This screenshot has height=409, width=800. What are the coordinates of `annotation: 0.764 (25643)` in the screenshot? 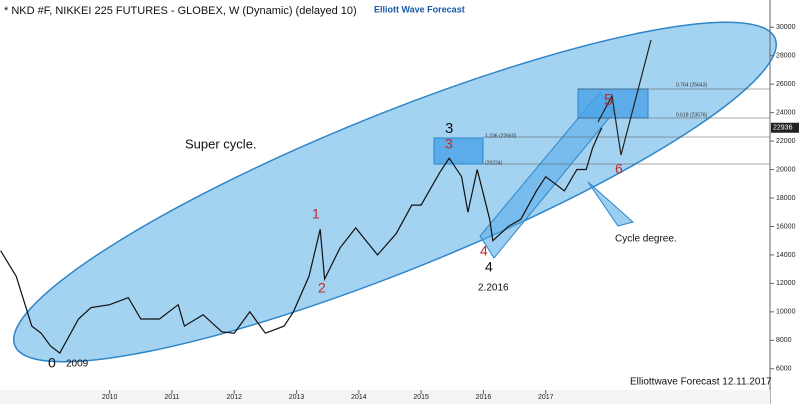 It's located at (691, 85).